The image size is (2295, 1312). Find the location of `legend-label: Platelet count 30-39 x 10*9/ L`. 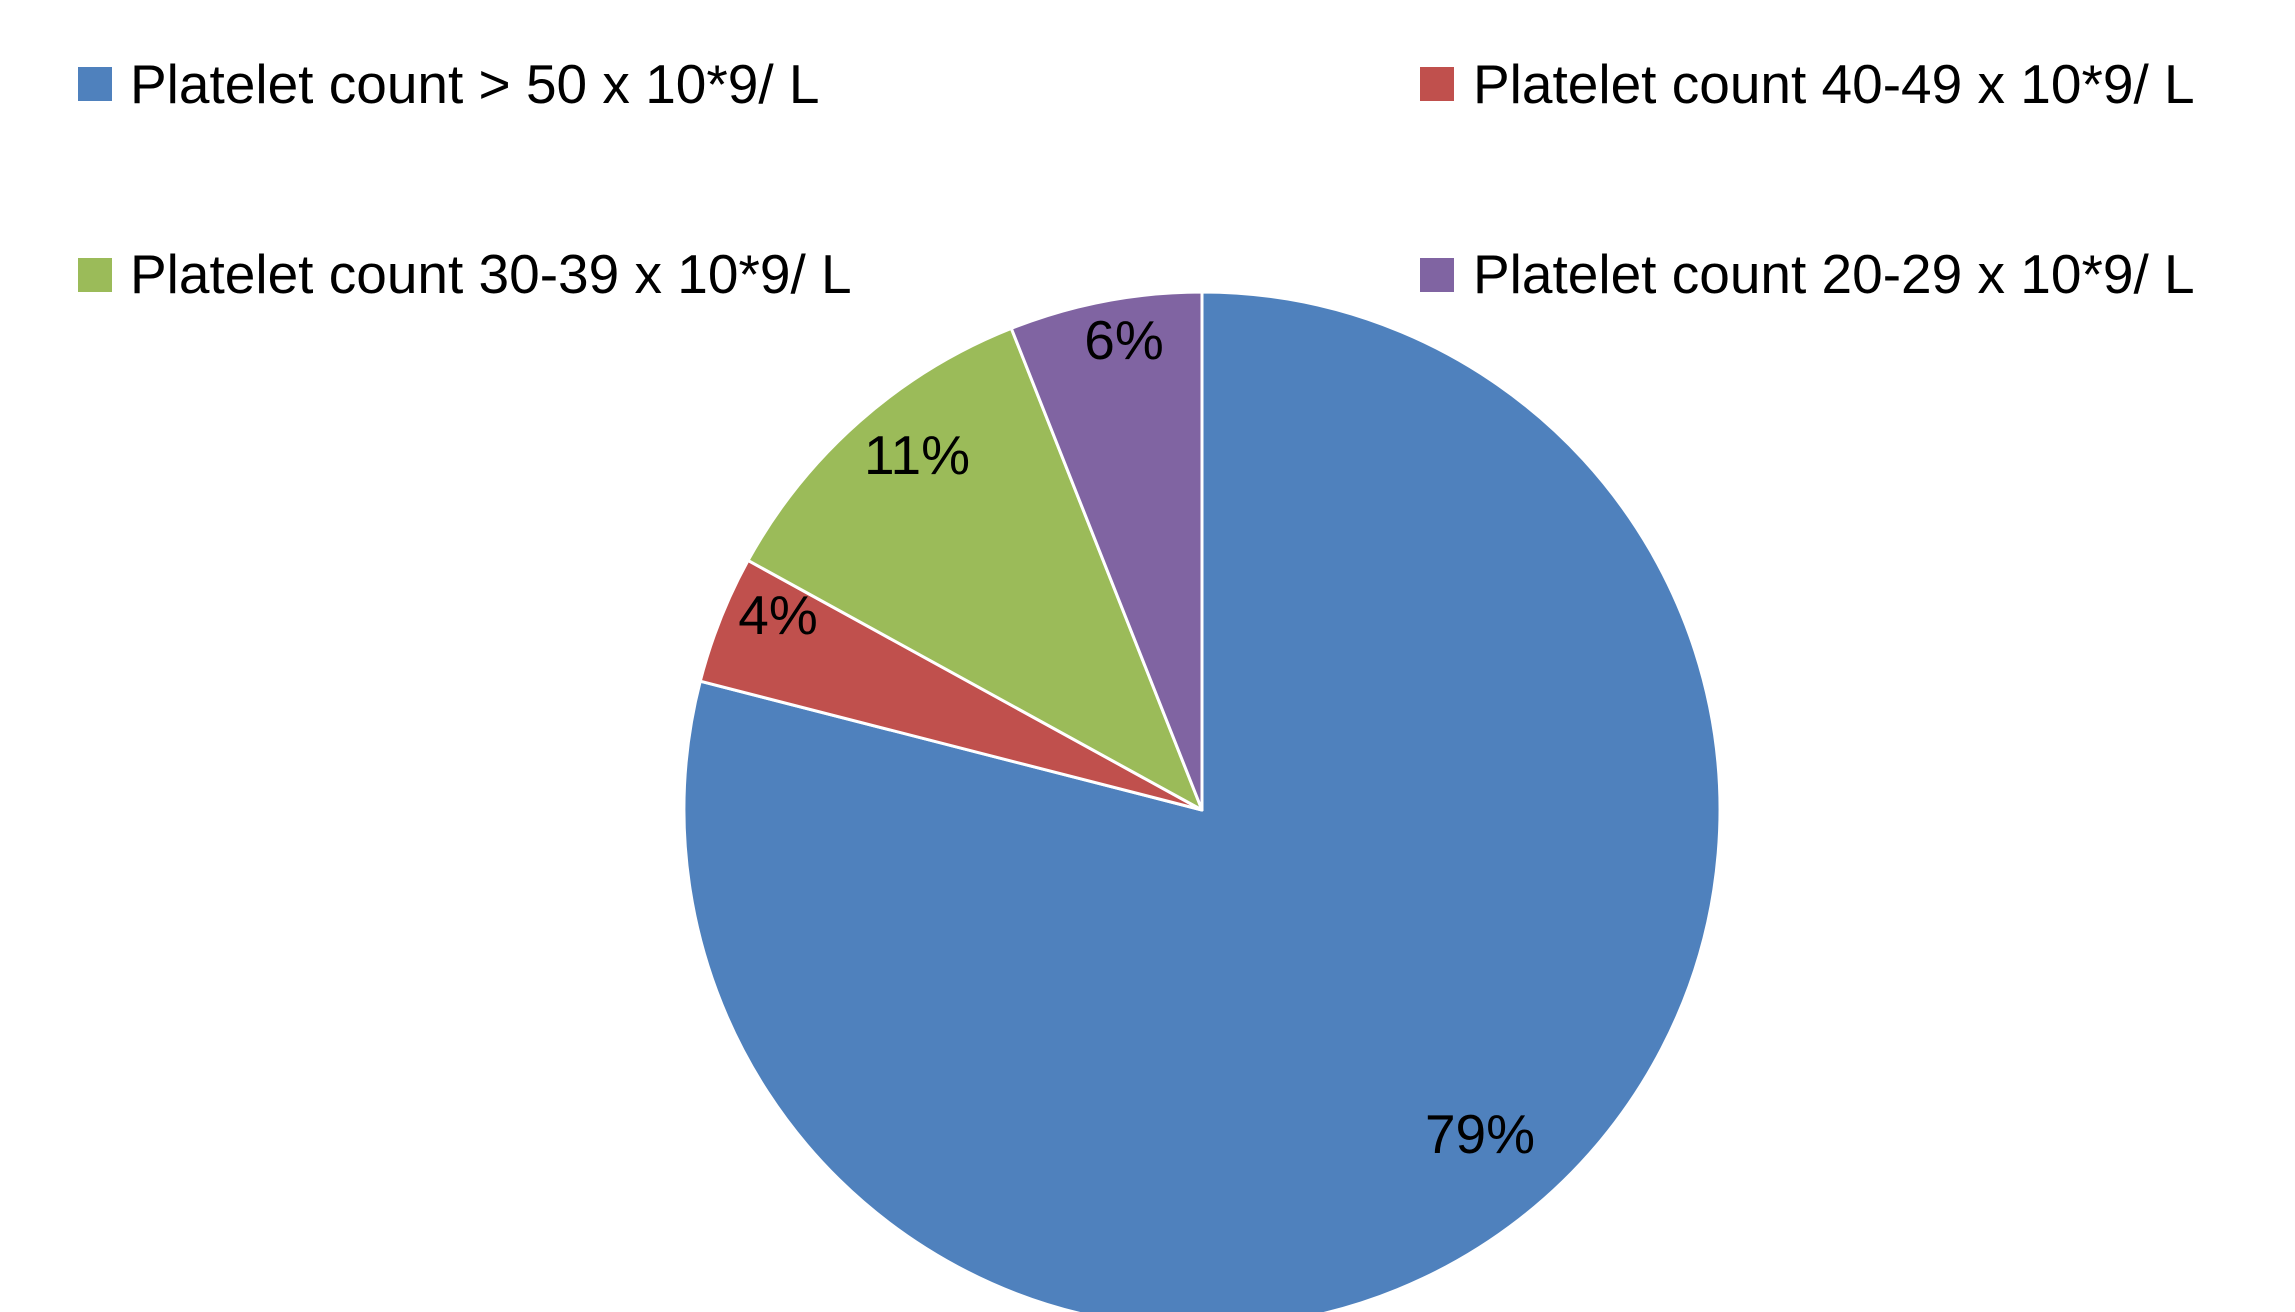

legend-label: Platelet count 30-39 x 10*9/ L is located at coordinates (491, 274).